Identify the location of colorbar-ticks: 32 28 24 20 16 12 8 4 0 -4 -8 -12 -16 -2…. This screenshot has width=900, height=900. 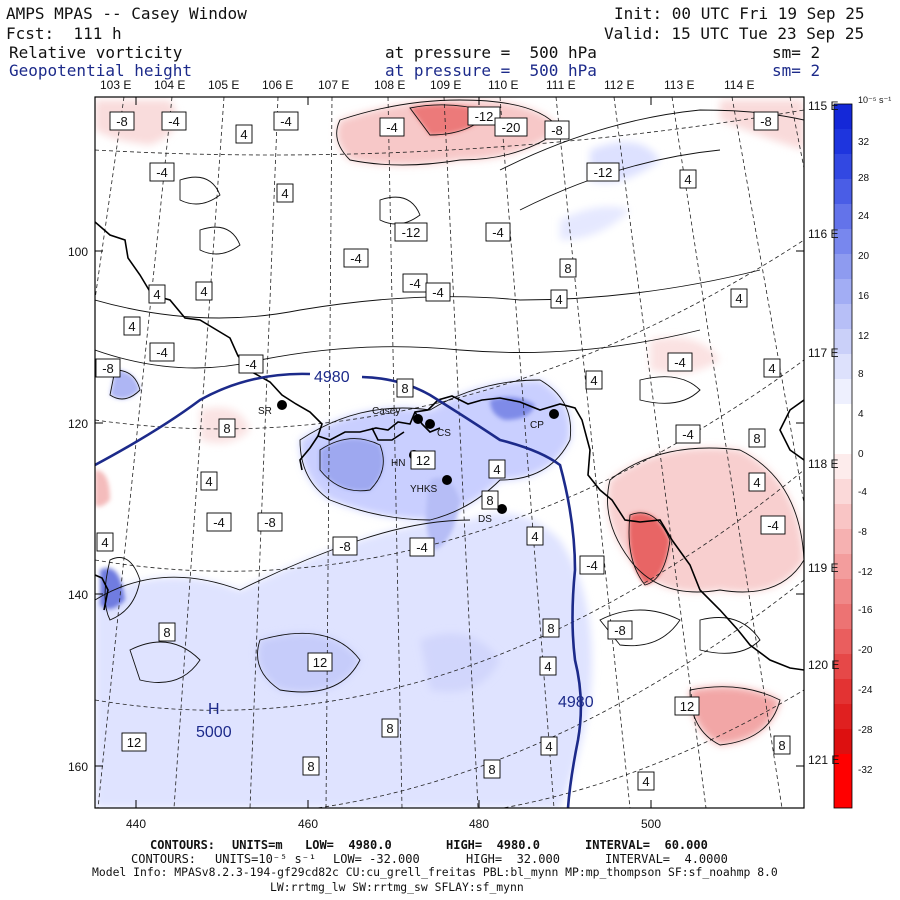
(874, 435).